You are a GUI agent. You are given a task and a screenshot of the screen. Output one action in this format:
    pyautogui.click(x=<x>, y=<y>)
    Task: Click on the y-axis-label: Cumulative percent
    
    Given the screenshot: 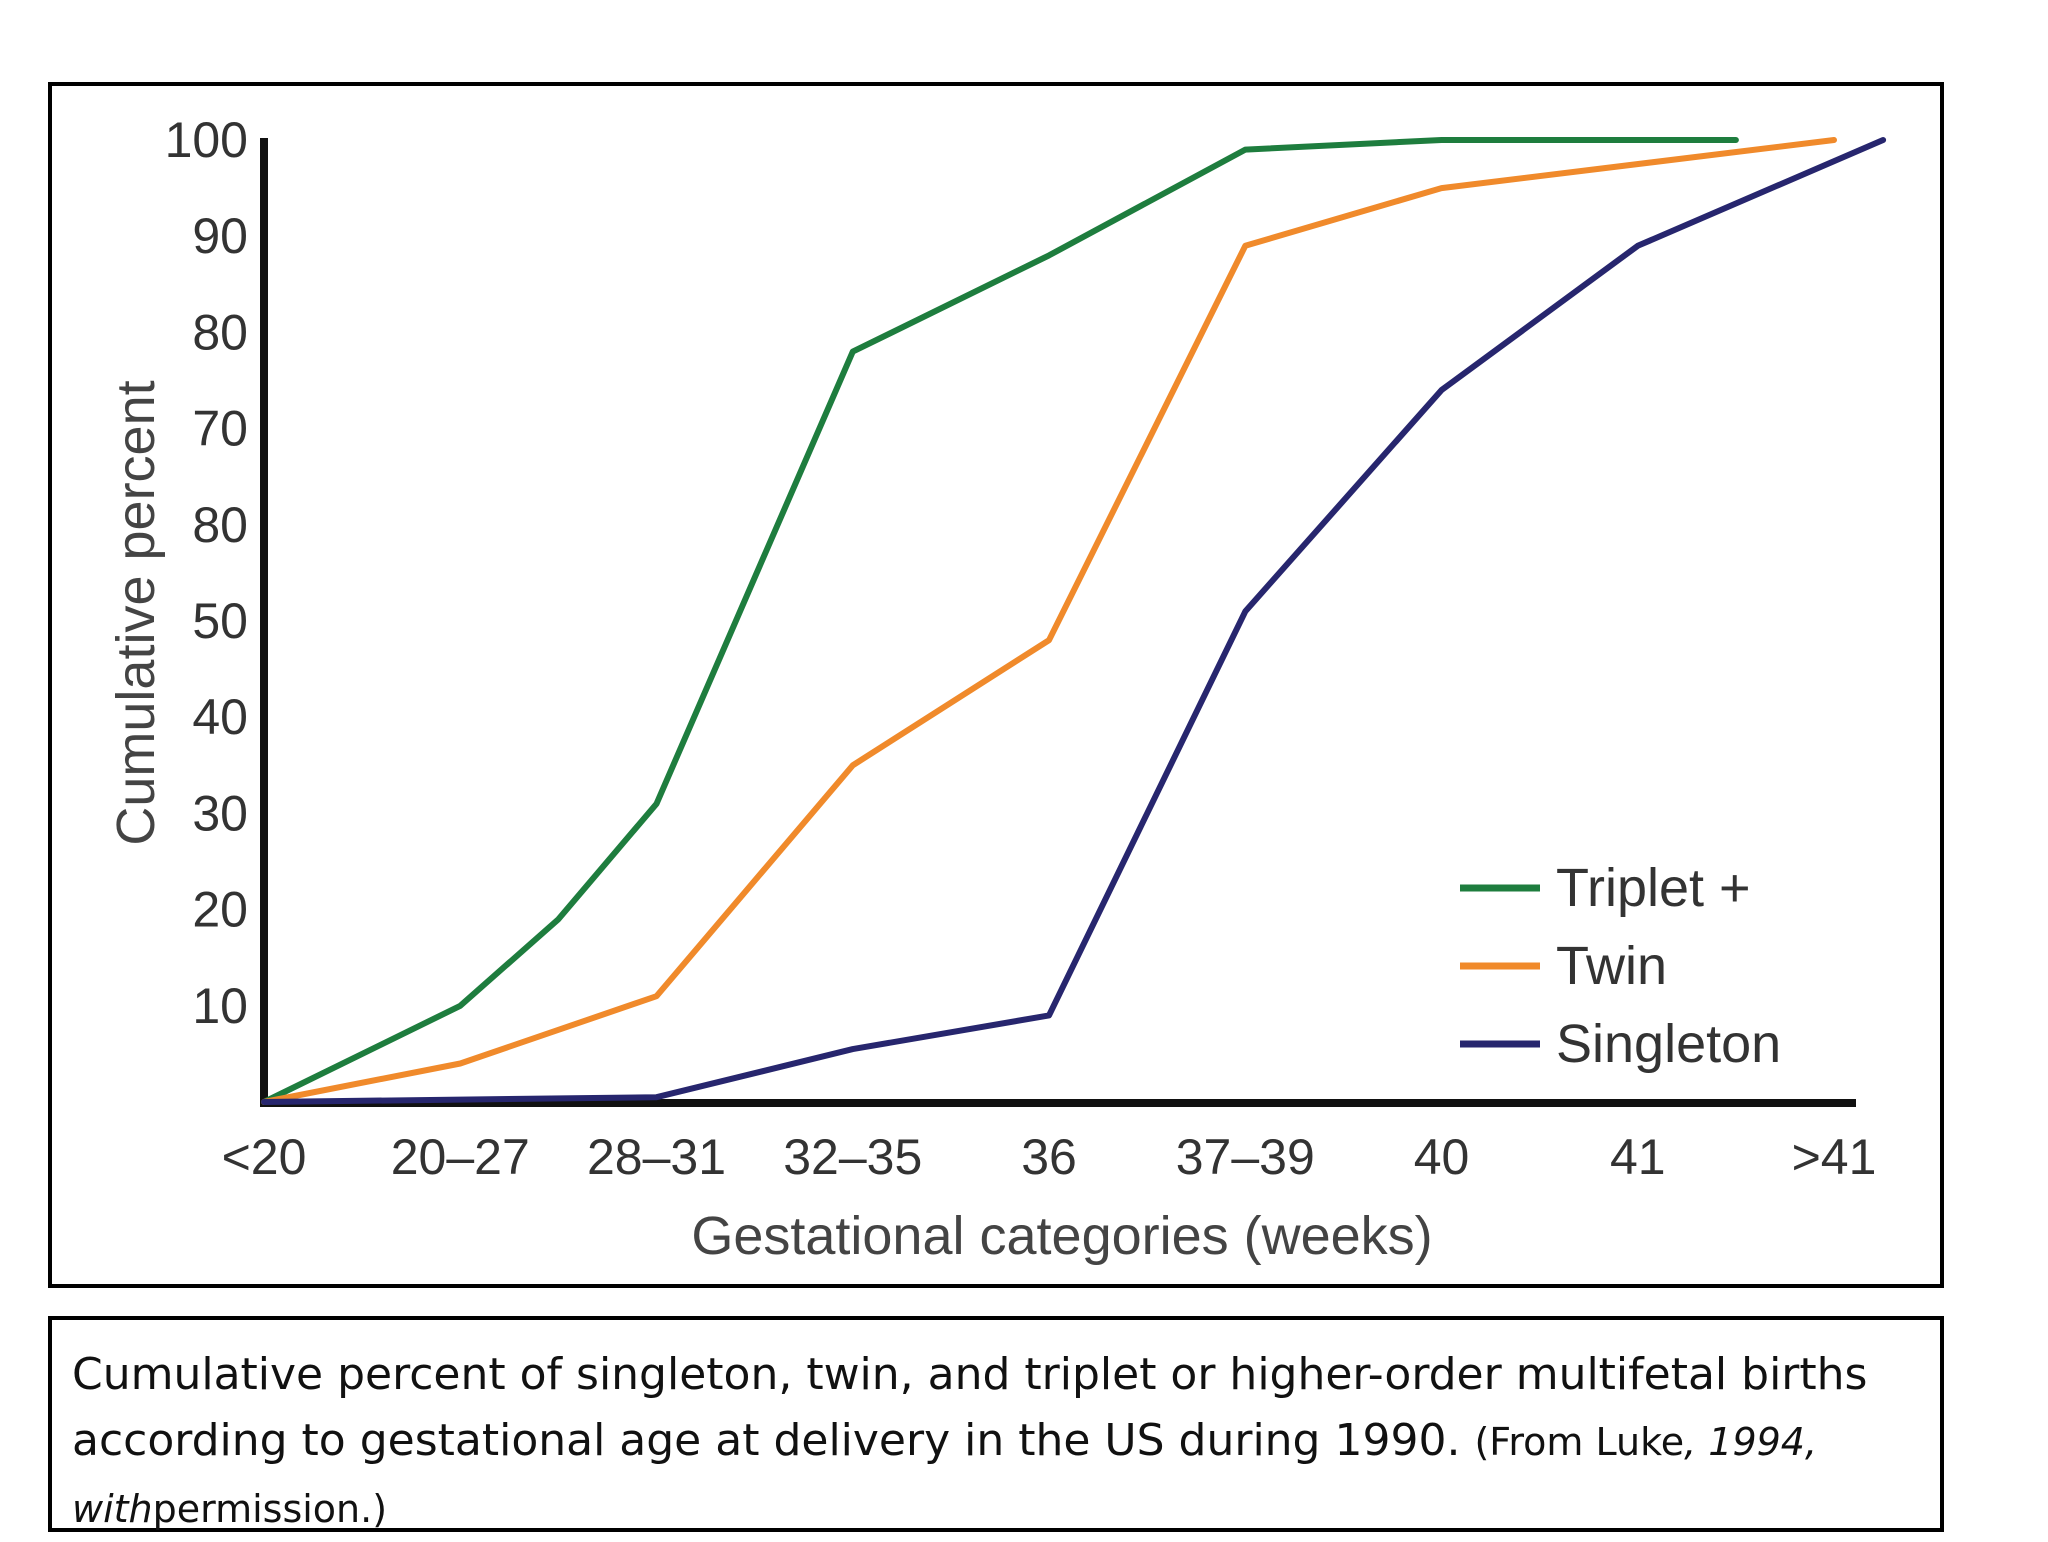 What is the action you would take?
    pyautogui.click(x=136, y=612)
    